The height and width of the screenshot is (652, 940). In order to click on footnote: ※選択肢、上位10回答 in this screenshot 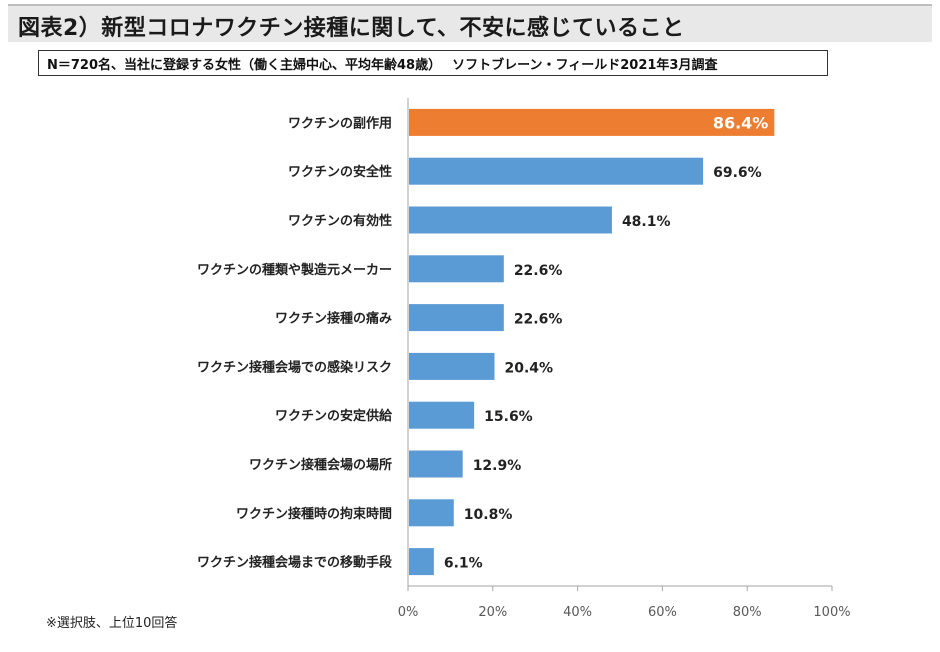, I will do `click(112, 623)`.